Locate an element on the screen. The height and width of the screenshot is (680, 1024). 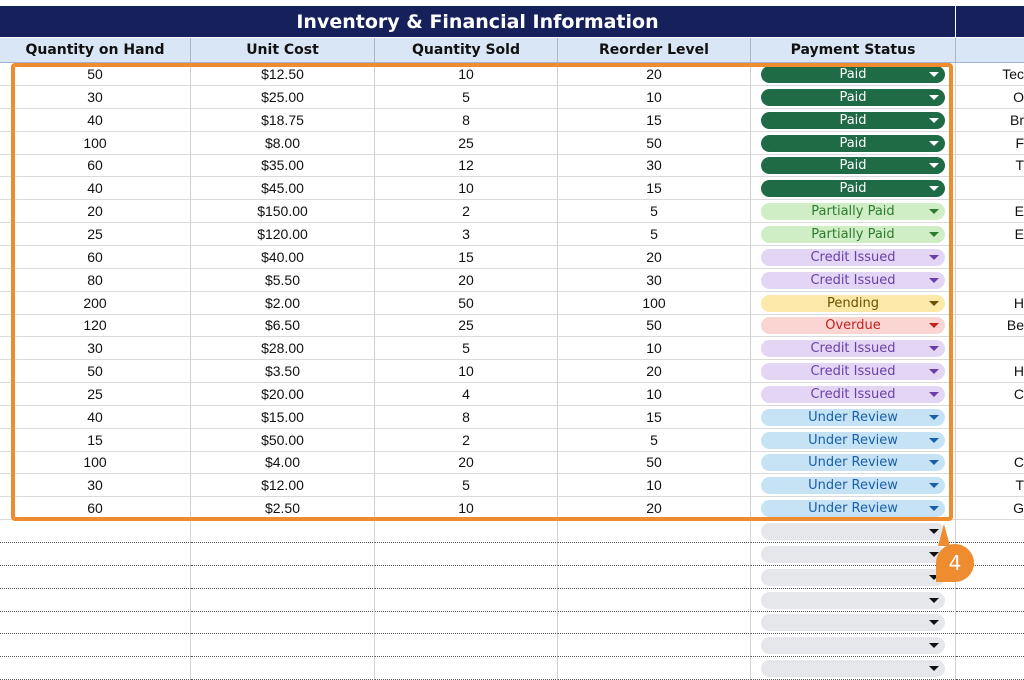
cell-unit-cost: $45.00 is located at coordinates (283, 189).